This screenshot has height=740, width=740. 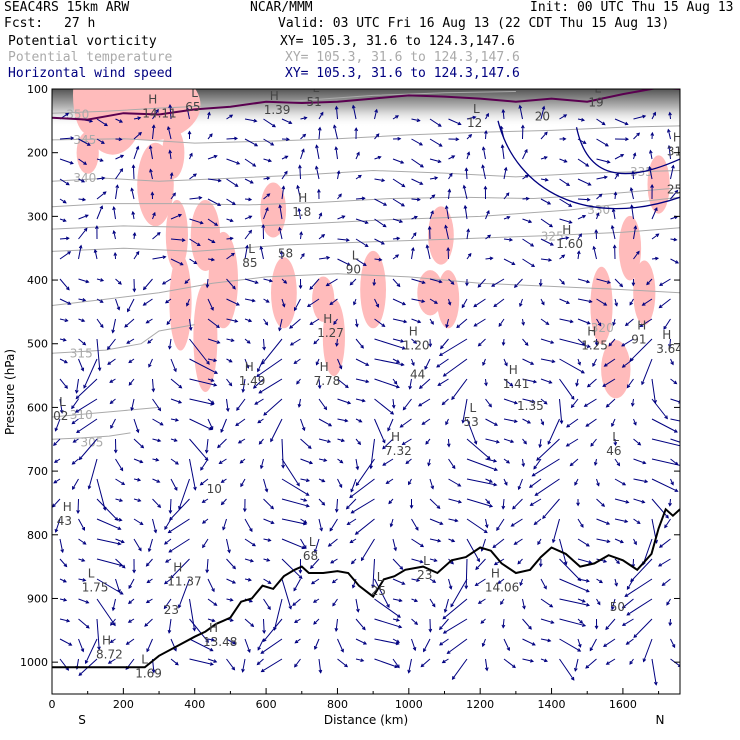 What do you see at coordinates (617, 607) in the screenshot?
I see `pv-extremum-value: 50` at bounding box center [617, 607].